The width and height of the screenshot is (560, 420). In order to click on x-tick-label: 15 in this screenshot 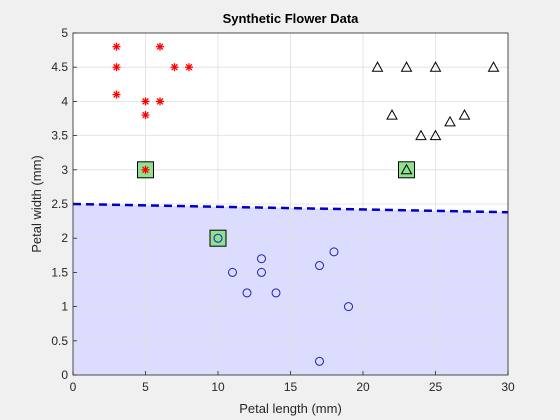, I will do `click(291, 387)`.